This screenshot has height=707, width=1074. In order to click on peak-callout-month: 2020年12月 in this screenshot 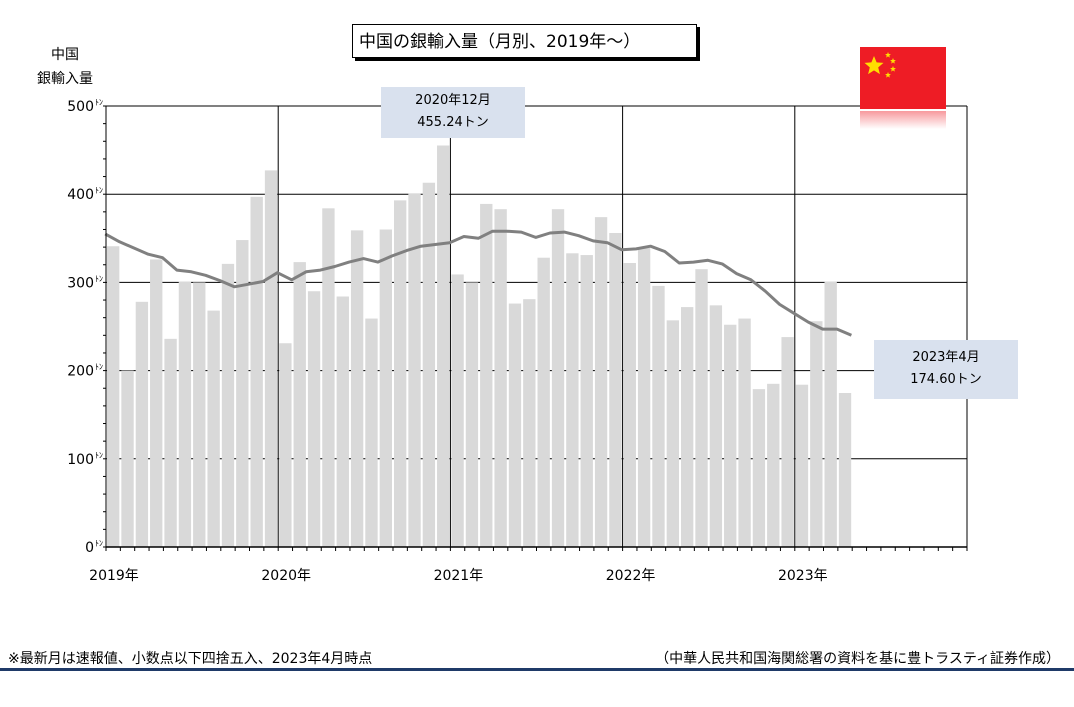, I will do `click(453, 100)`.